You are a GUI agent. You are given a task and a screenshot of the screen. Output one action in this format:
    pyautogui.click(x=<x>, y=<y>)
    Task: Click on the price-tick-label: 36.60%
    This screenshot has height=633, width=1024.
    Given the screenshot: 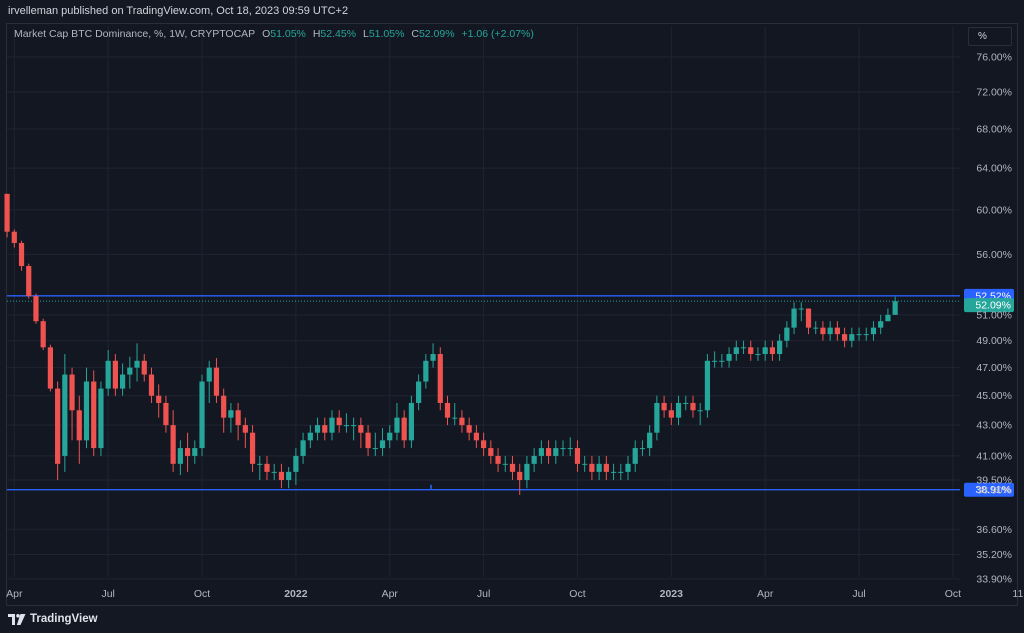 What is the action you would take?
    pyautogui.click(x=994, y=530)
    